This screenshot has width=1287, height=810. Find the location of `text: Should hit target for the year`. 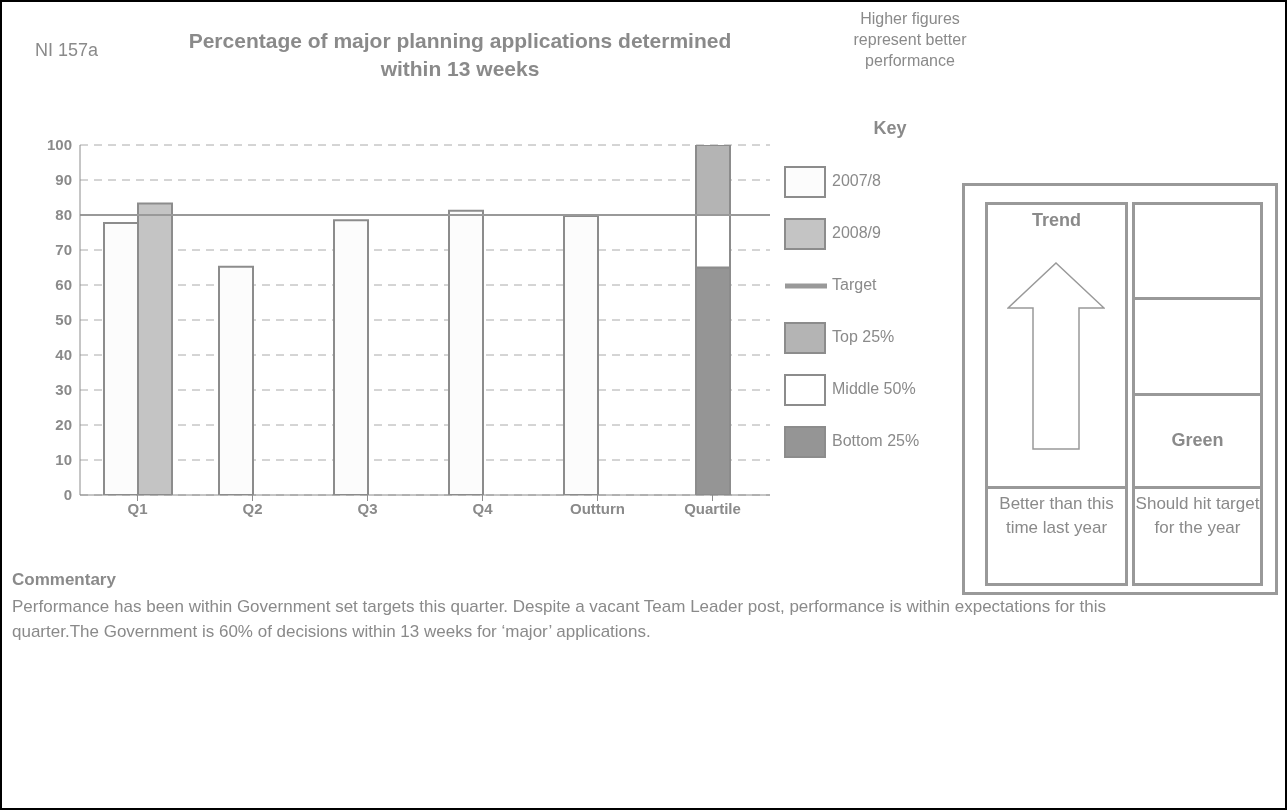

text: Should hit target for the year is located at coordinates (1197, 516).